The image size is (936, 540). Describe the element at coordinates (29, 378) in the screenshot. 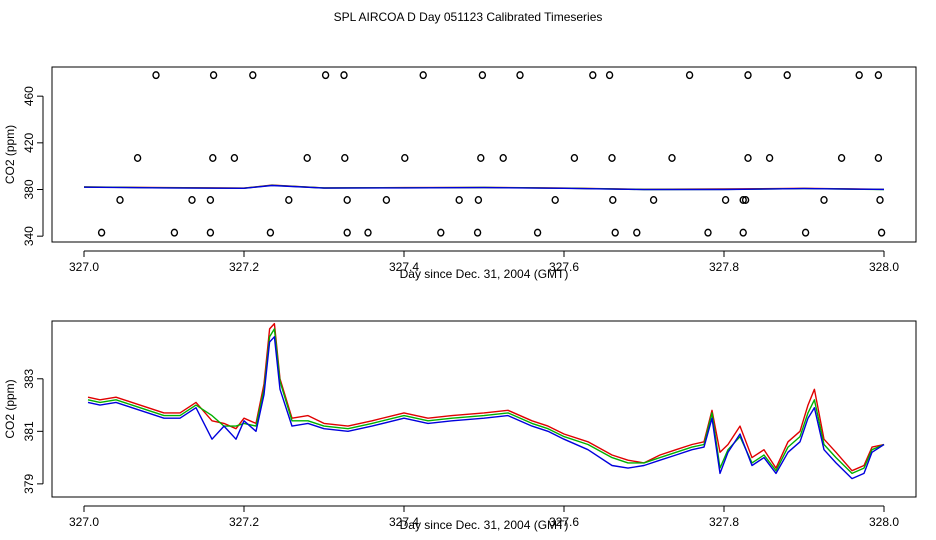

I see `y-tick-label: 383` at that location.